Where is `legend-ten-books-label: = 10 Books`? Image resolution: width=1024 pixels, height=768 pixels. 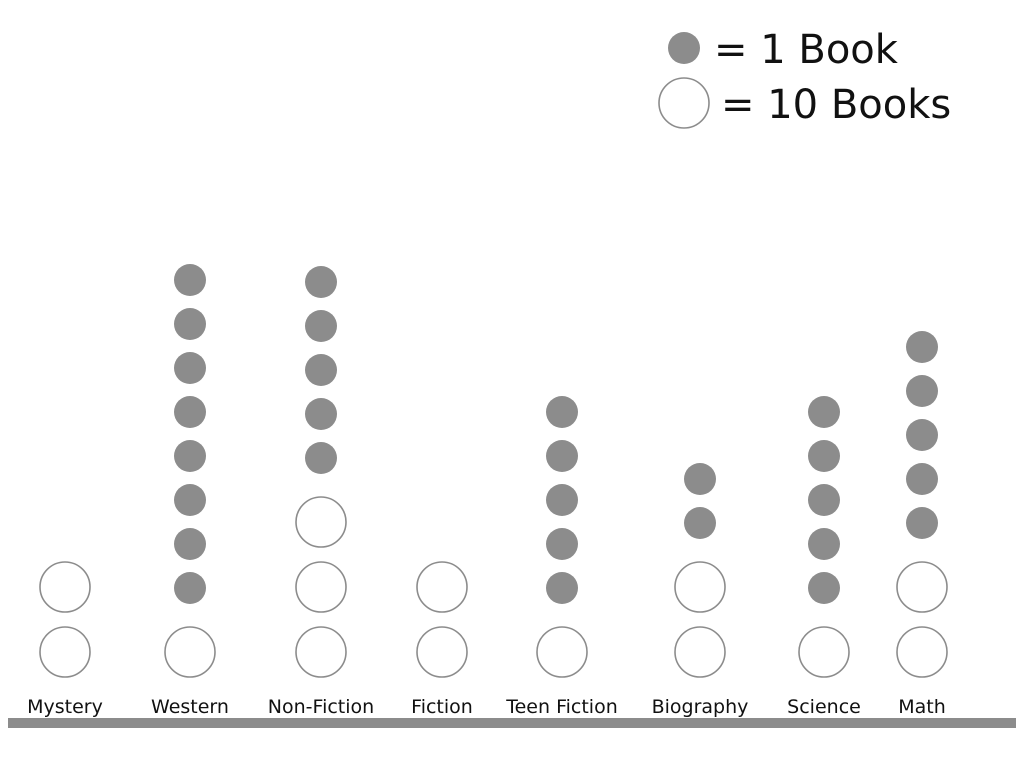
legend-ten-books-label: = 10 Books is located at coordinates (836, 105).